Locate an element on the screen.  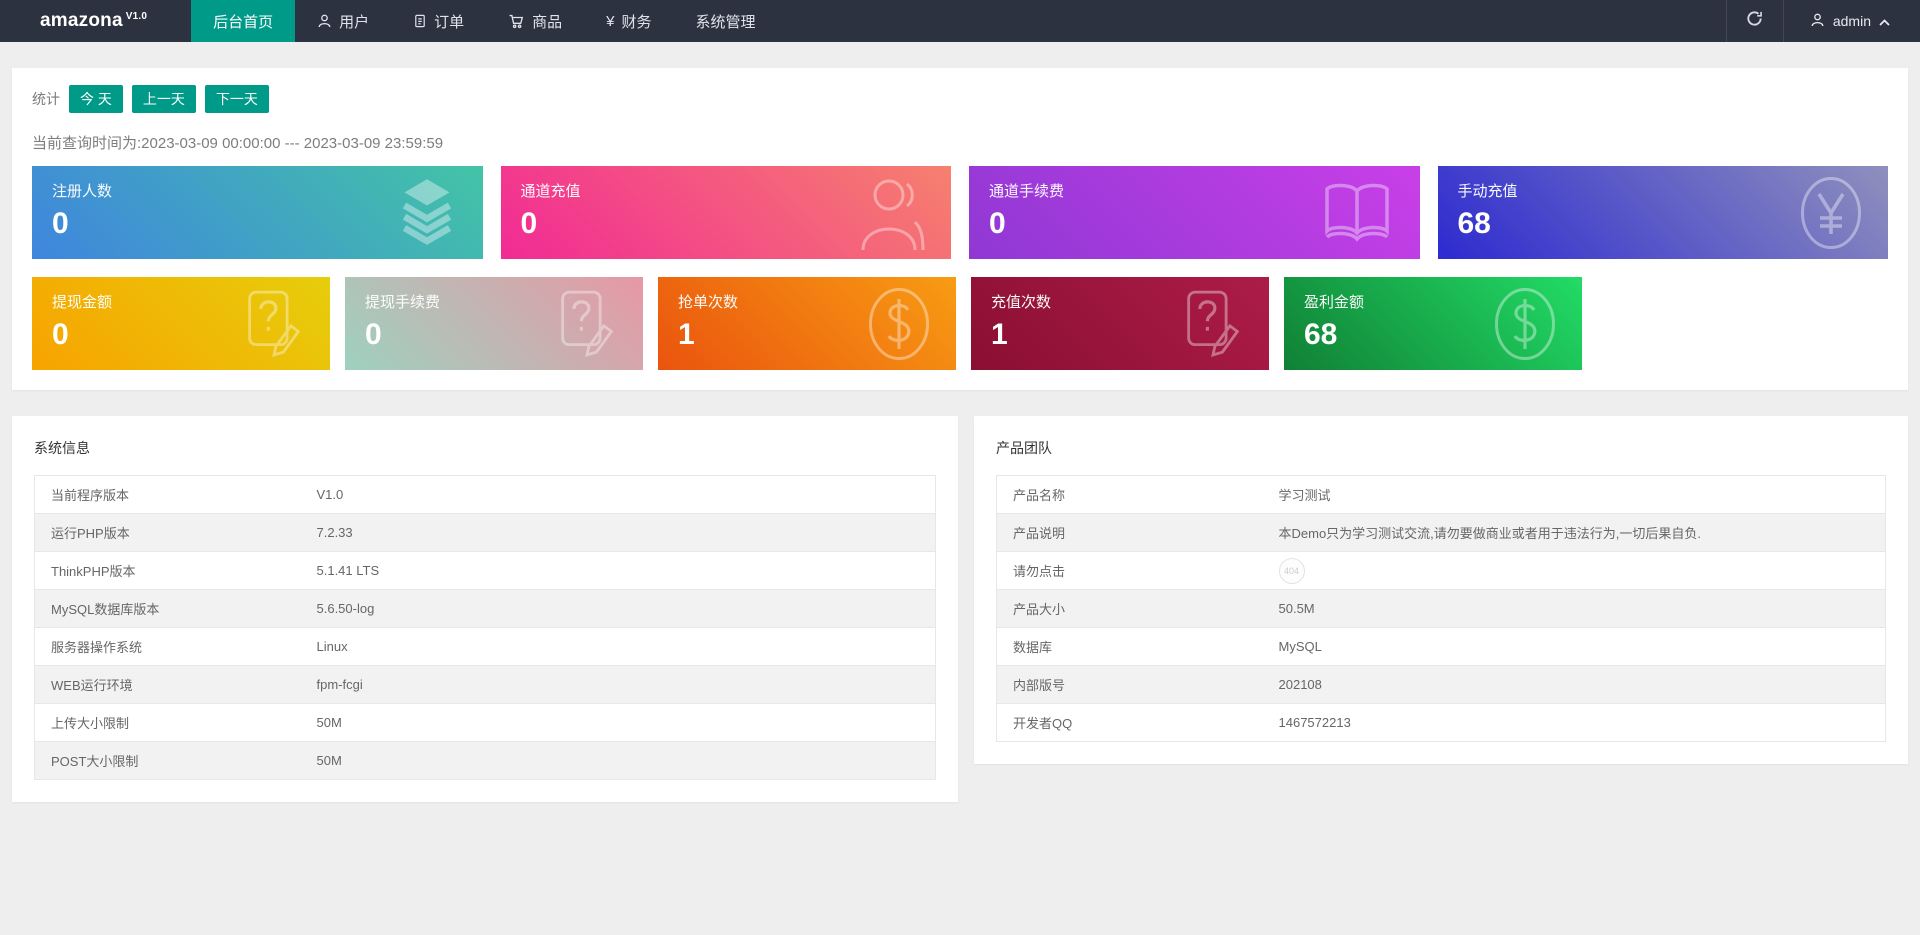
table-row: 内部版号 202108 is located at coordinates (1441, 684).